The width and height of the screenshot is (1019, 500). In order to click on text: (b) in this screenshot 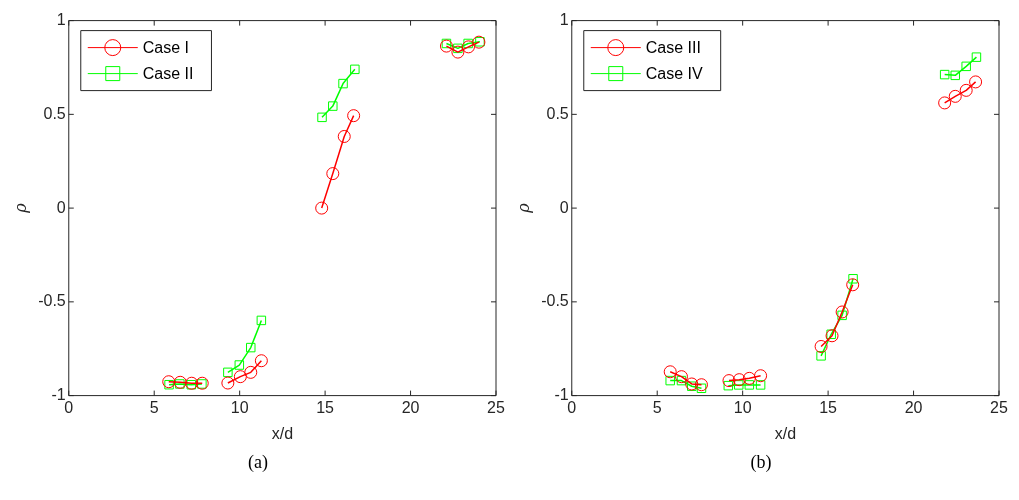, I will do `click(761, 462)`.